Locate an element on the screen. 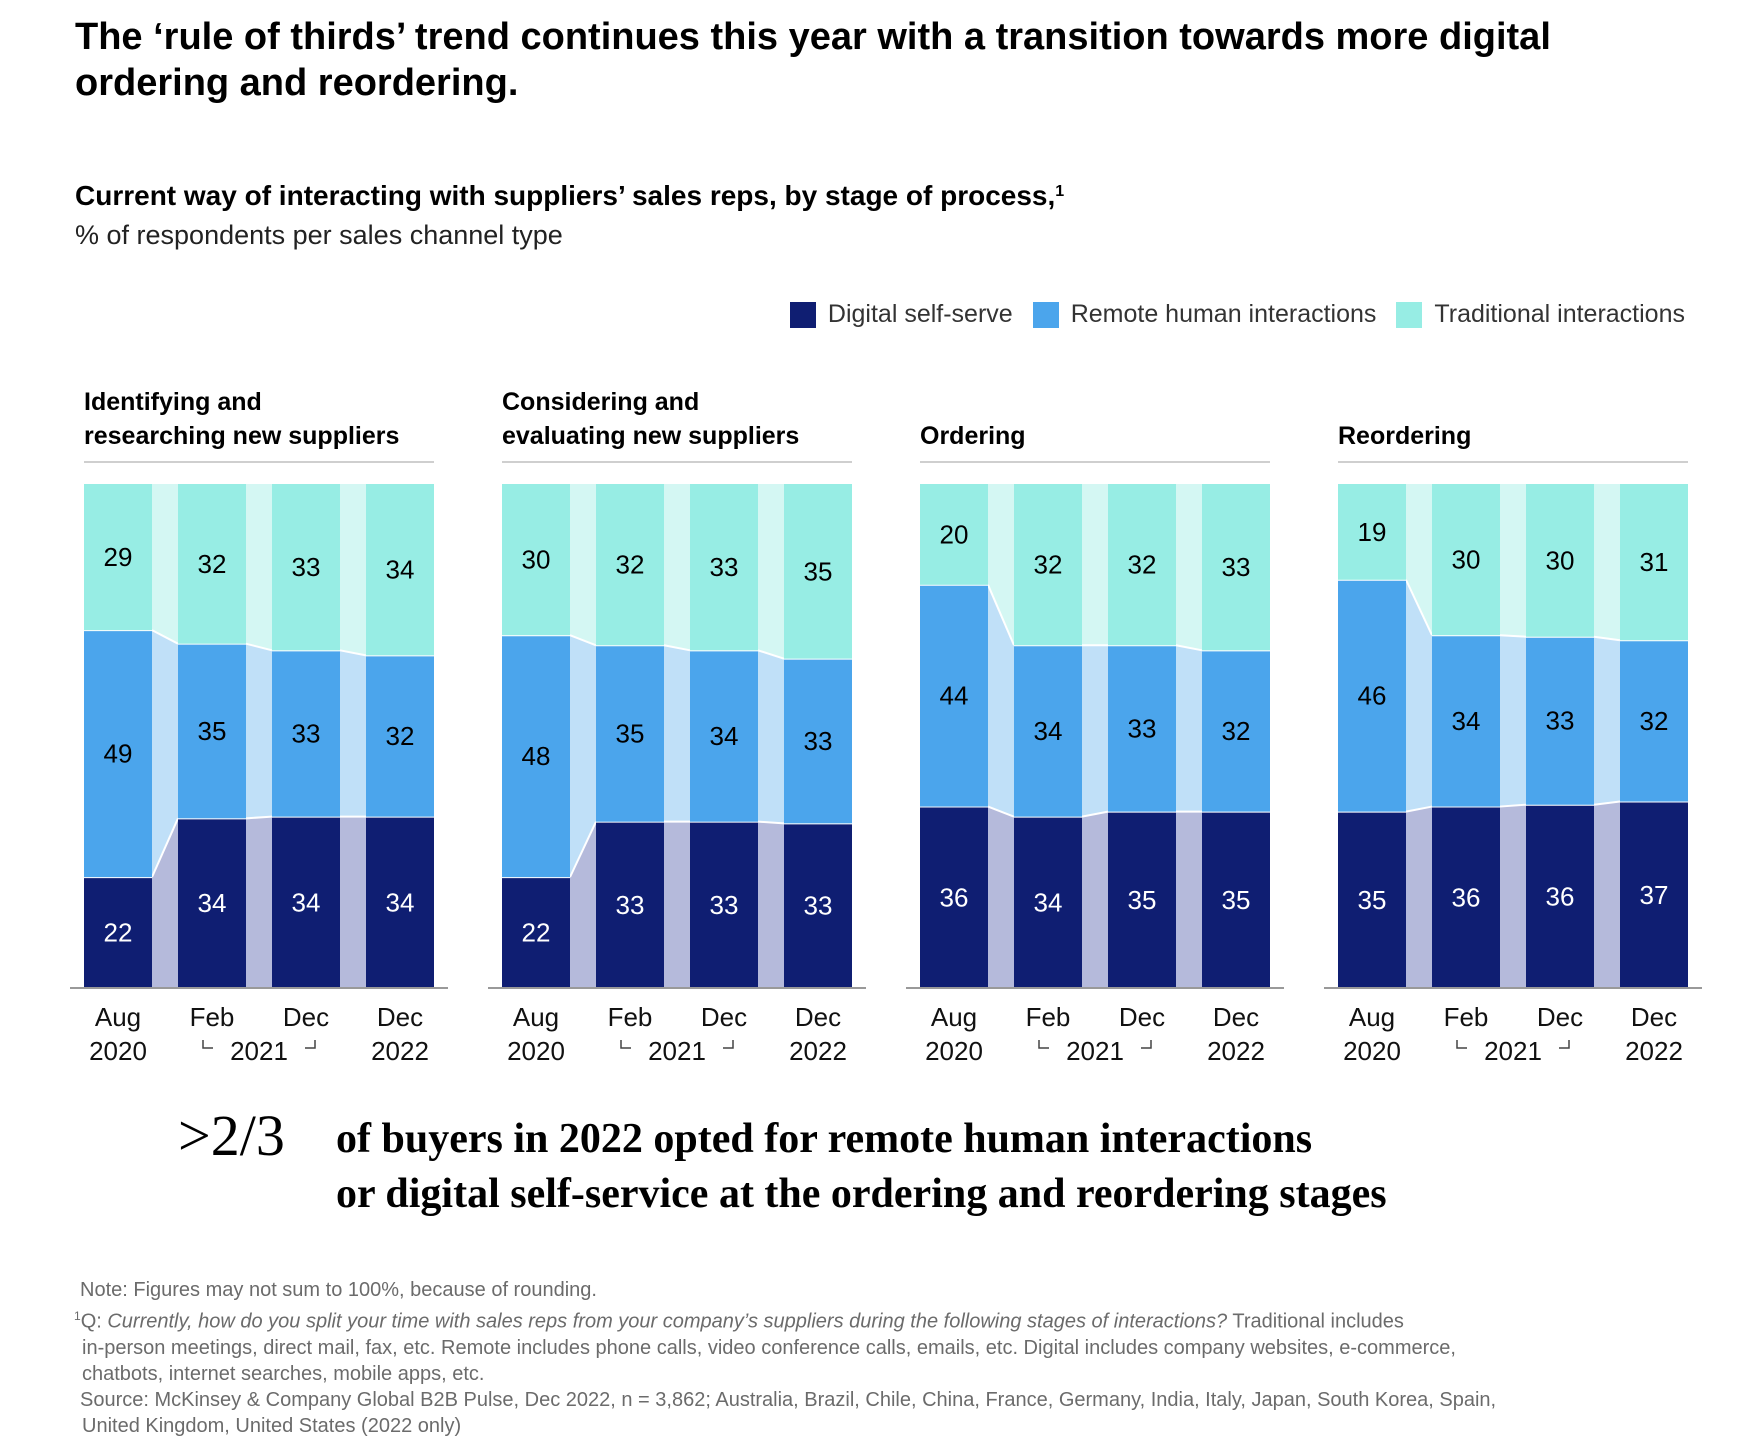  data-label-remote-0-3: 32 is located at coordinates (400, 736).